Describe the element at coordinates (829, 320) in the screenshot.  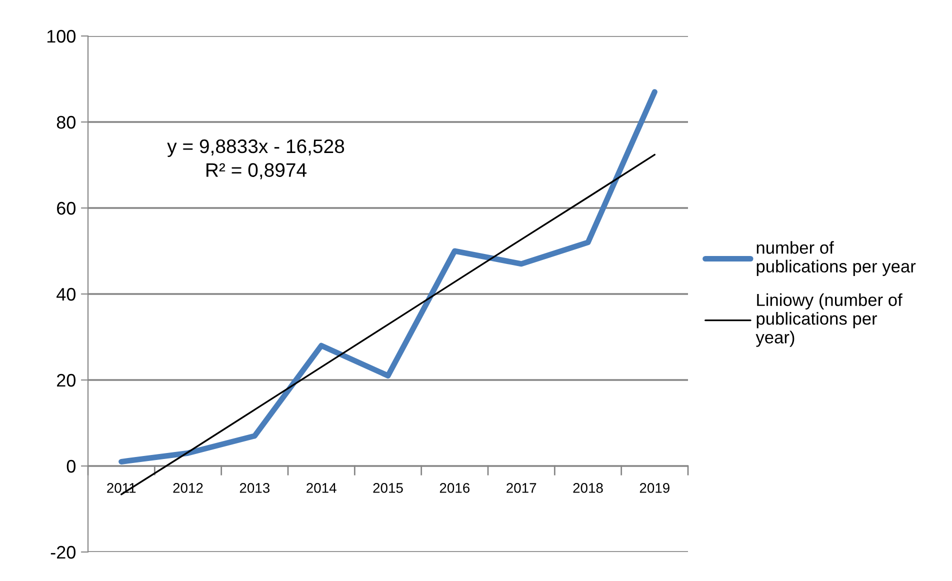
I see `legend-label: Liniowy (number of publications per year)` at that location.